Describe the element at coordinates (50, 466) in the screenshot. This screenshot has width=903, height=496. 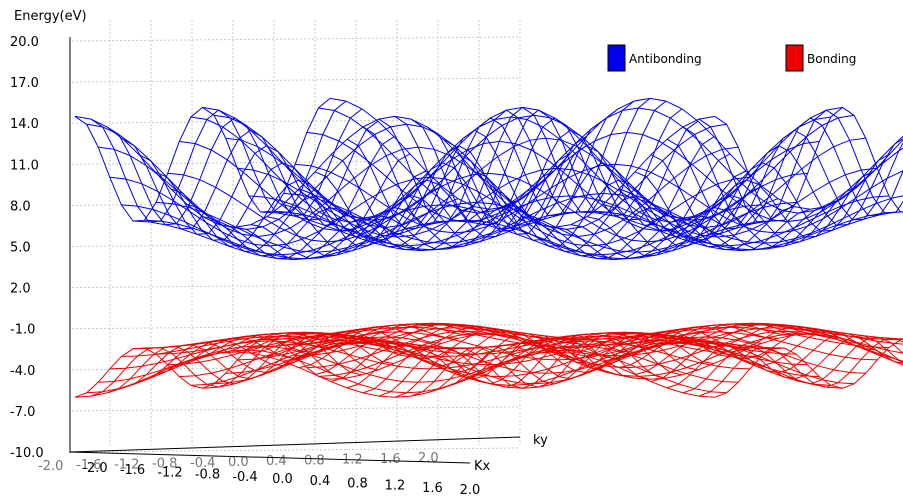
I see `ky-tick-label: -2.0` at that location.